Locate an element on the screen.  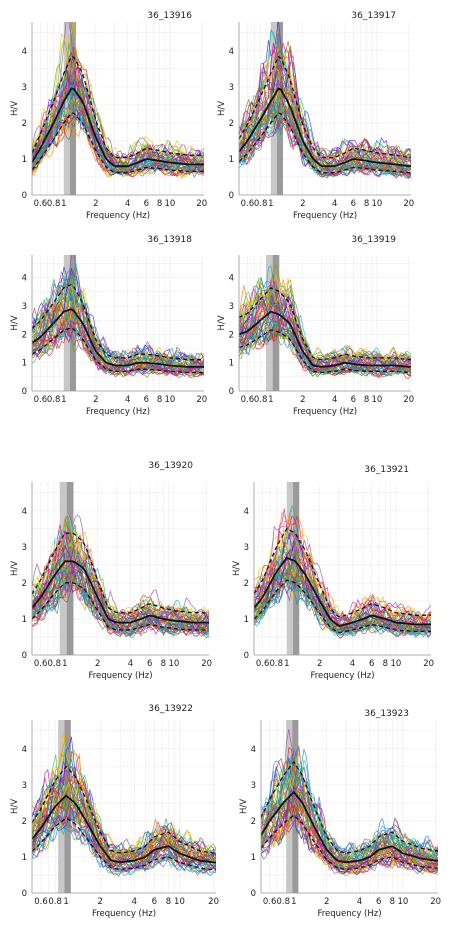
x-axis-label: Frequency (Hz) is located at coordinates (118, 412).